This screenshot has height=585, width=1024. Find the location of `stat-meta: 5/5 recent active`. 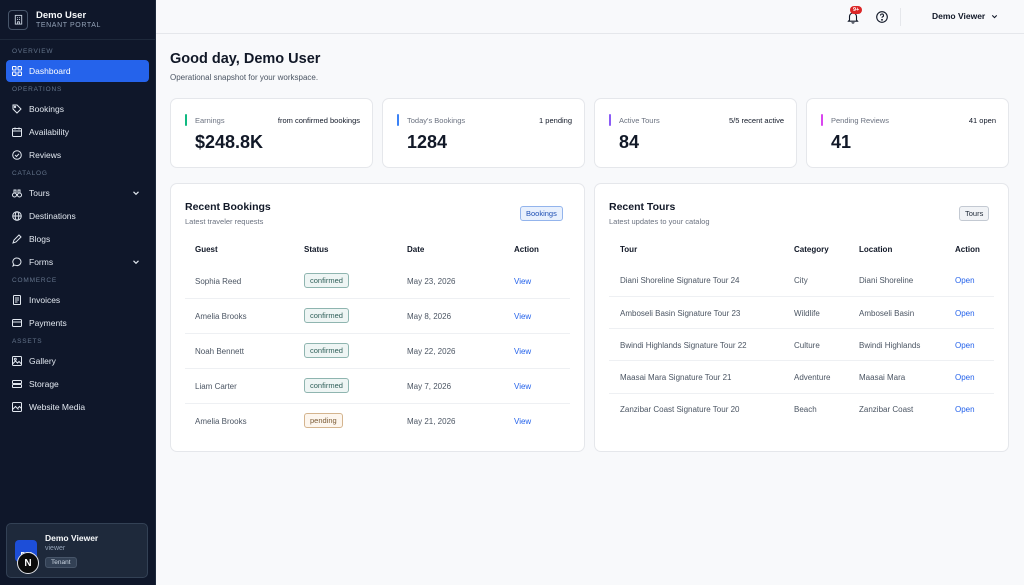

stat-meta: 5/5 recent active is located at coordinates (756, 120).